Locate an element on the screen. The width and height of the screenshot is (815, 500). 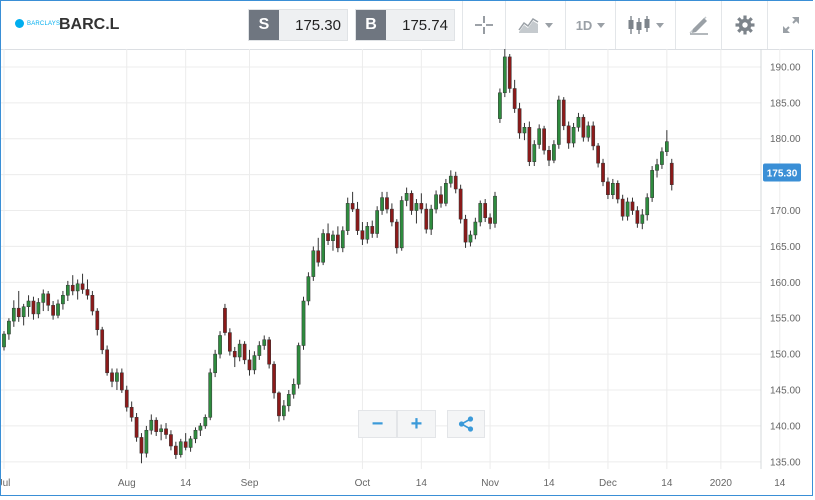
timeframe-button: 1D is located at coordinates (590, 25).